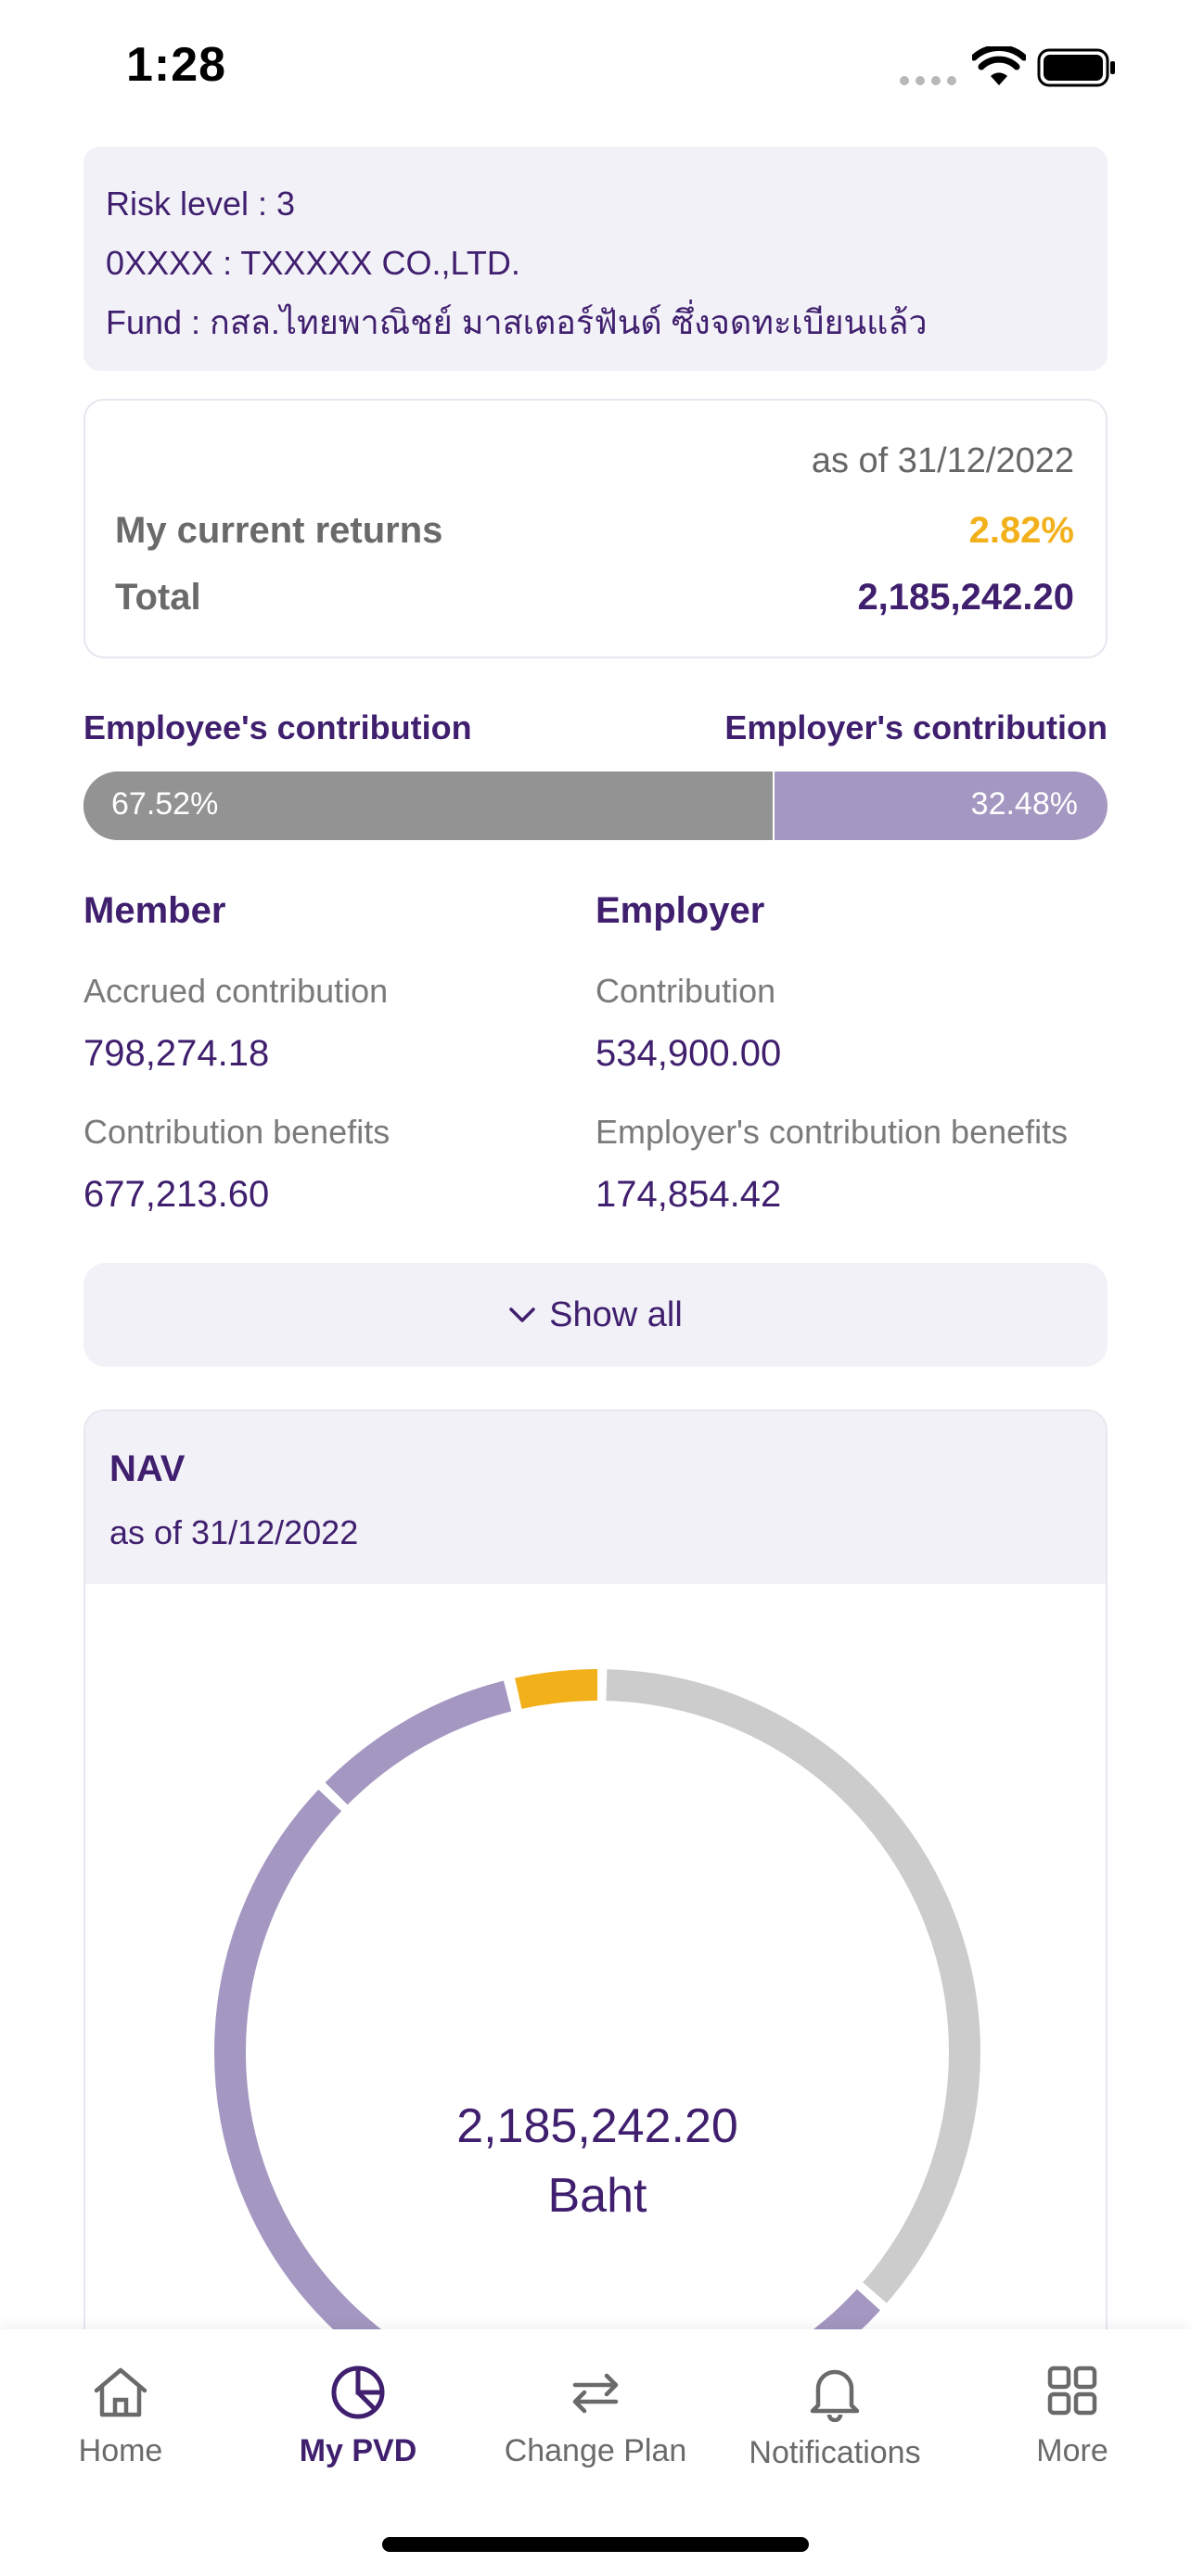 The image size is (1191, 2576). What do you see at coordinates (358, 2450) in the screenshot?
I see `tab-my-pvd-label: My PVD` at bounding box center [358, 2450].